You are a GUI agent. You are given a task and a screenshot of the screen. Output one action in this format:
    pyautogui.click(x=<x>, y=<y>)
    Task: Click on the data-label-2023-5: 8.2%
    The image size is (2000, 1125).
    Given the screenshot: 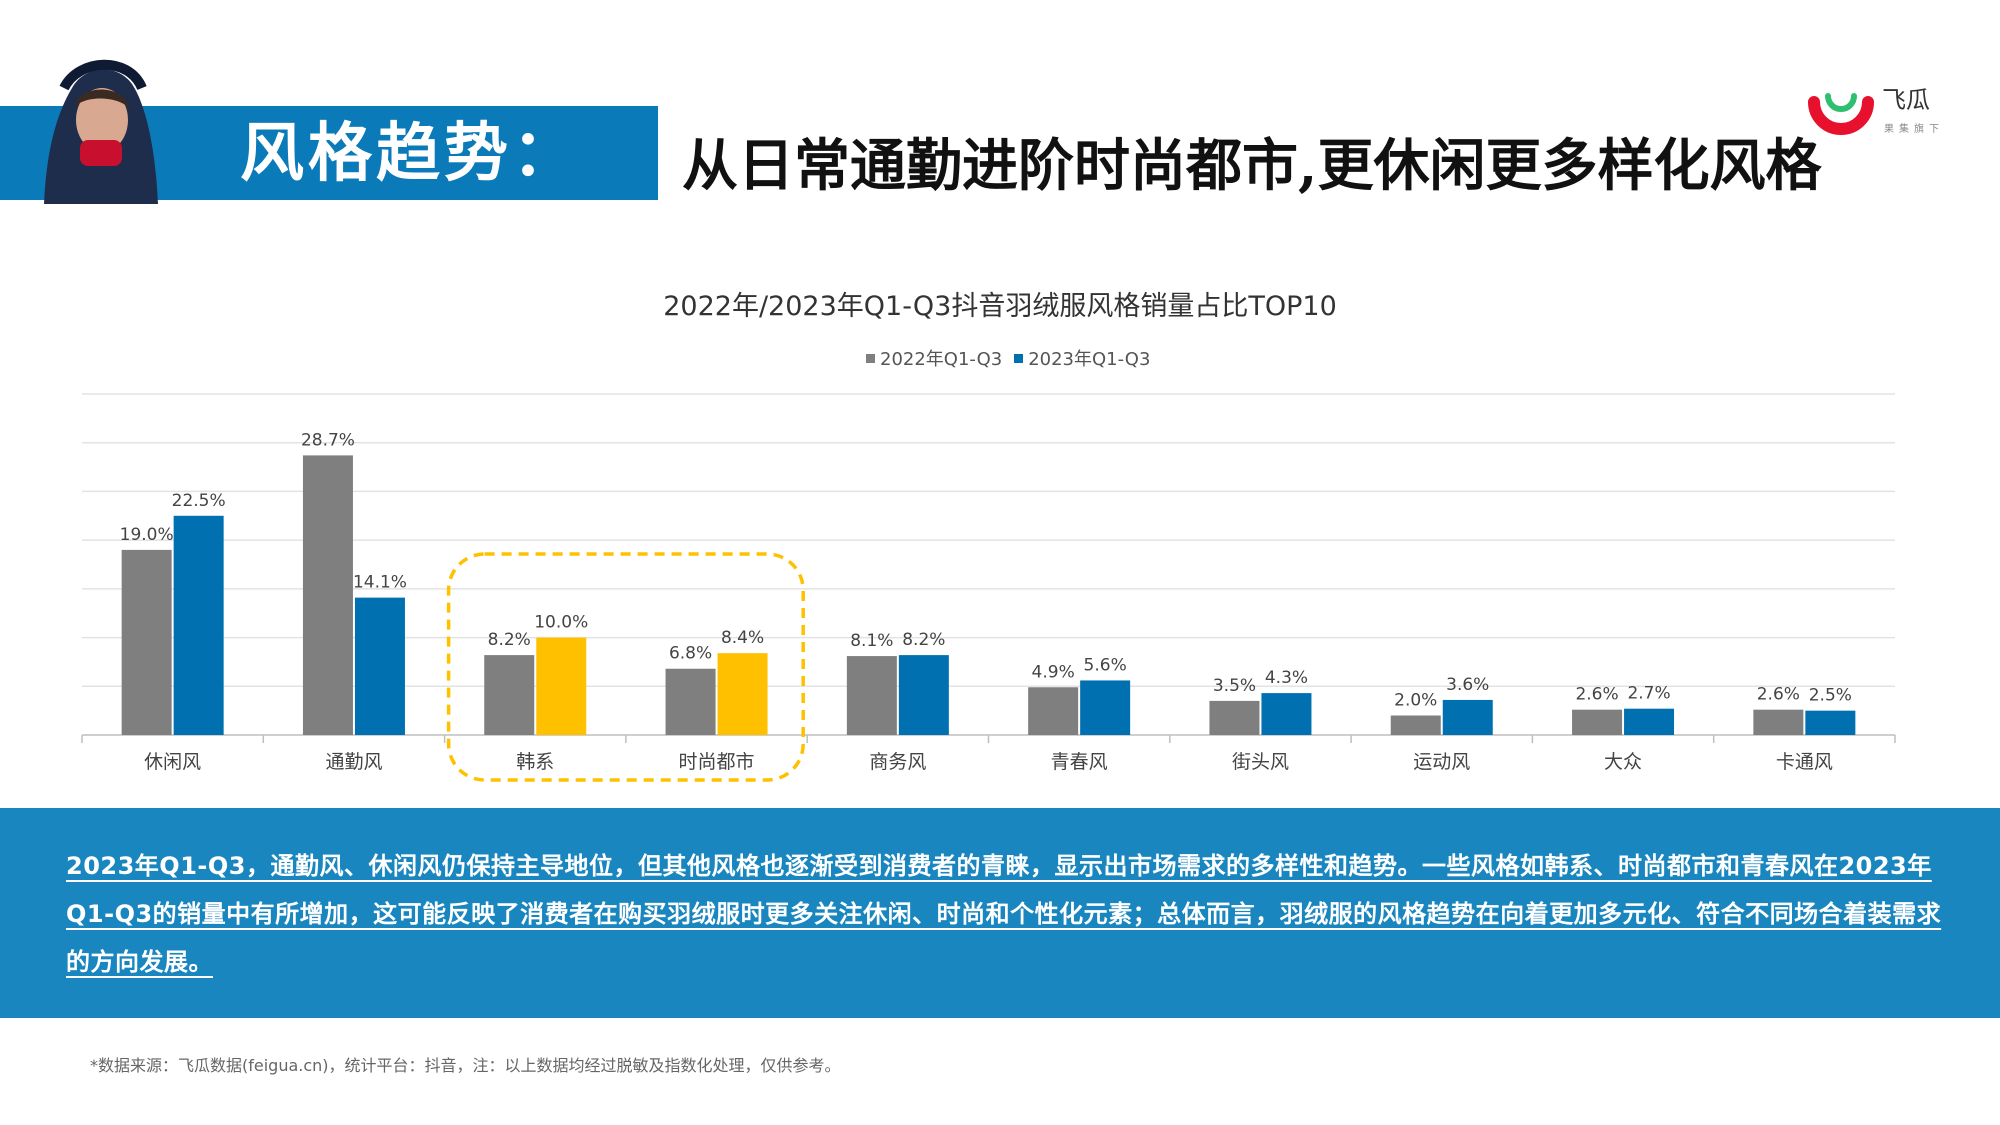 What is the action you would take?
    pyautogui.click(x=923, y=640)
    